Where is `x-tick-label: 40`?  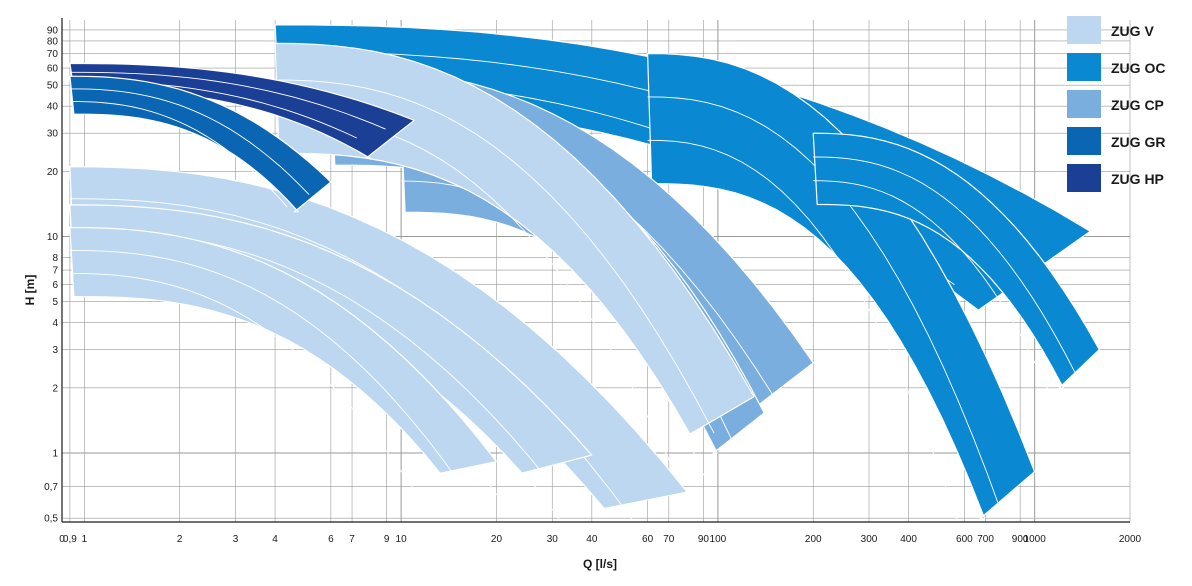
x-tick-label: 40 is located at coordinates (592, 539).